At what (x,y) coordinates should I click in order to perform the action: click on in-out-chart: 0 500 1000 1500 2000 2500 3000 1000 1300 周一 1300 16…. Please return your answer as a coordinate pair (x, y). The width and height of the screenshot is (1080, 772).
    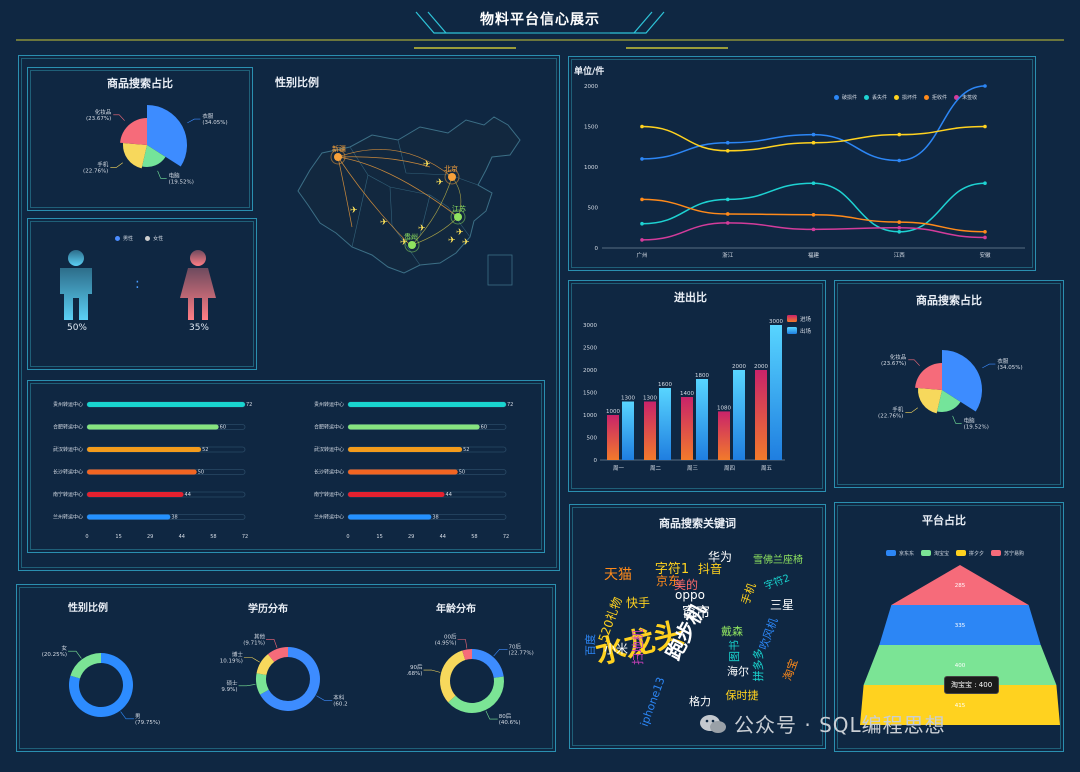
    Looking at the image, I should click on (697, 393).